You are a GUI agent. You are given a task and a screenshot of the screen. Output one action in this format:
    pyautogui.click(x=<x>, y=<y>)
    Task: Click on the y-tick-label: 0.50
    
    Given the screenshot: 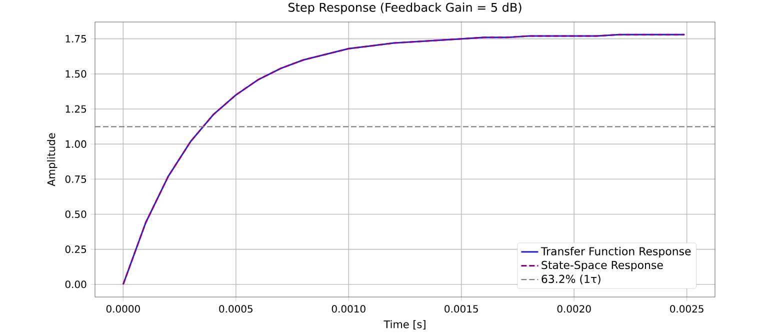 What is the action you would take?
    pyautogui.click(x=75, y=214)
    